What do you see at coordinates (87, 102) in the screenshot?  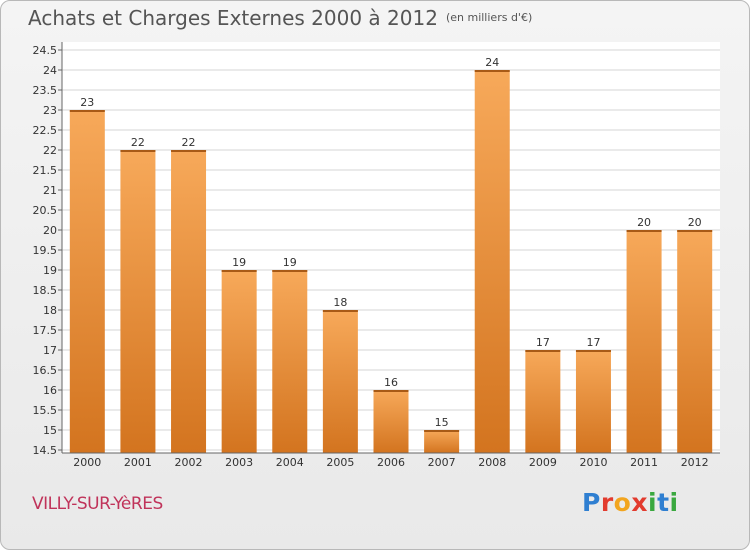 I see `data-label-2000: 23` at bounding box center [87, 102].